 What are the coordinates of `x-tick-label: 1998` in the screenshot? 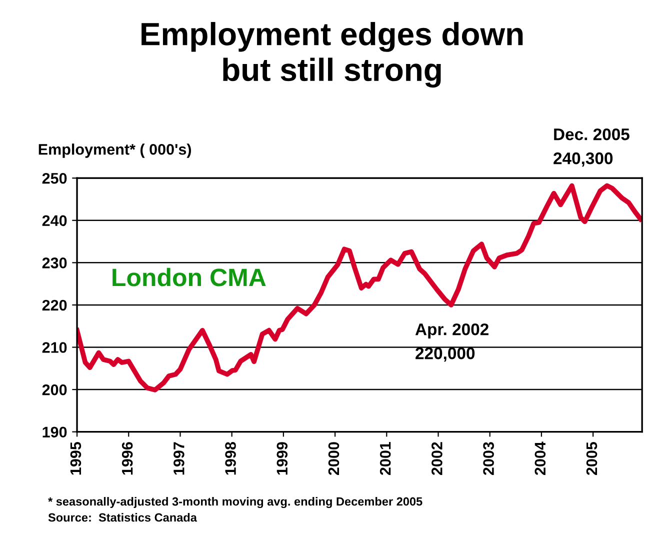 It's located at (230, 458).